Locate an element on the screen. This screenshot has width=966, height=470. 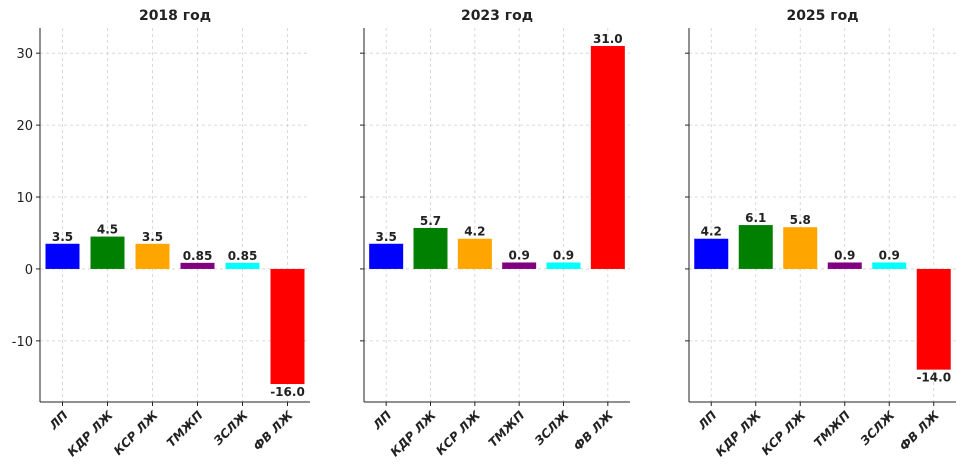
y-tick-label: 0 is located at coordinates (29, 270).